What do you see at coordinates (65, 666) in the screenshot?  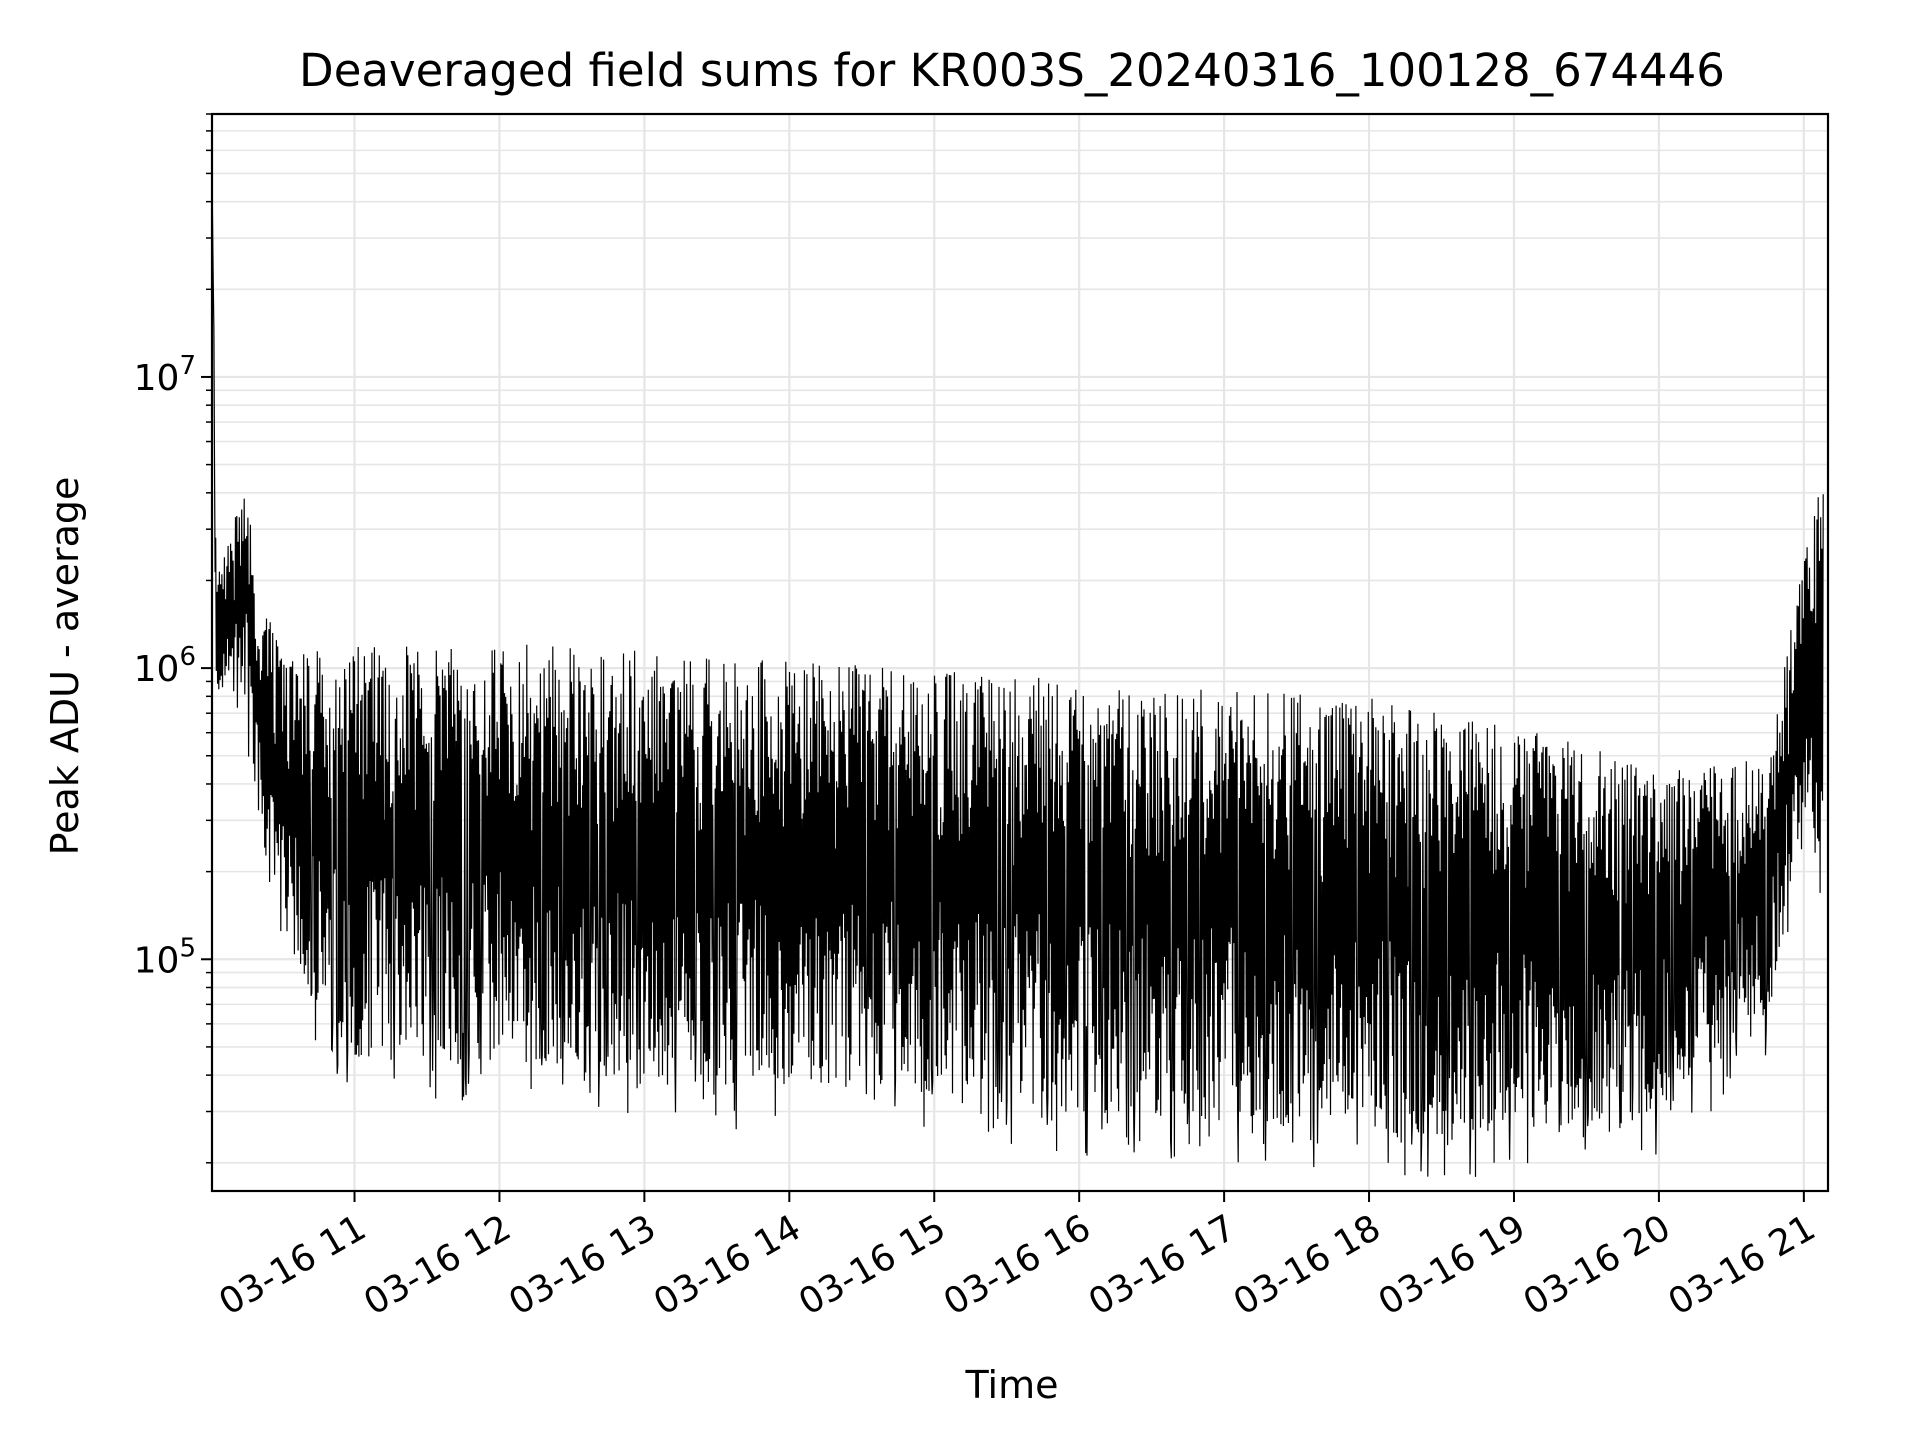 I see `y-axis-label: Peak ADU - average` at bounding box center [65, 666].